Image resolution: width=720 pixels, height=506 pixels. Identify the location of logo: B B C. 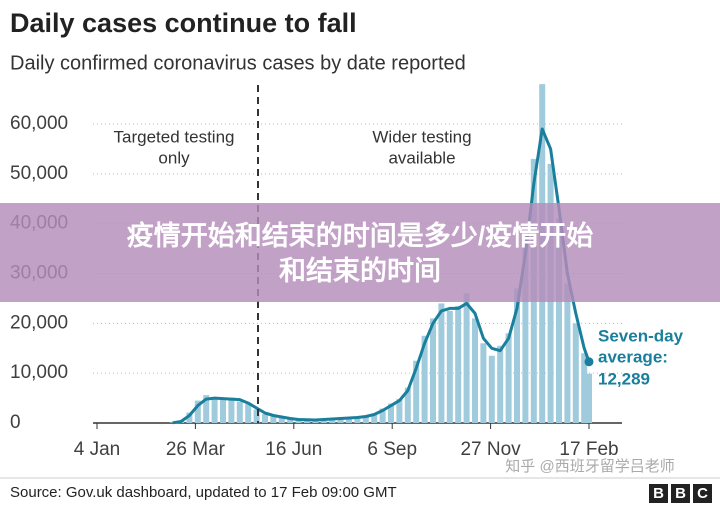
(680, 493).